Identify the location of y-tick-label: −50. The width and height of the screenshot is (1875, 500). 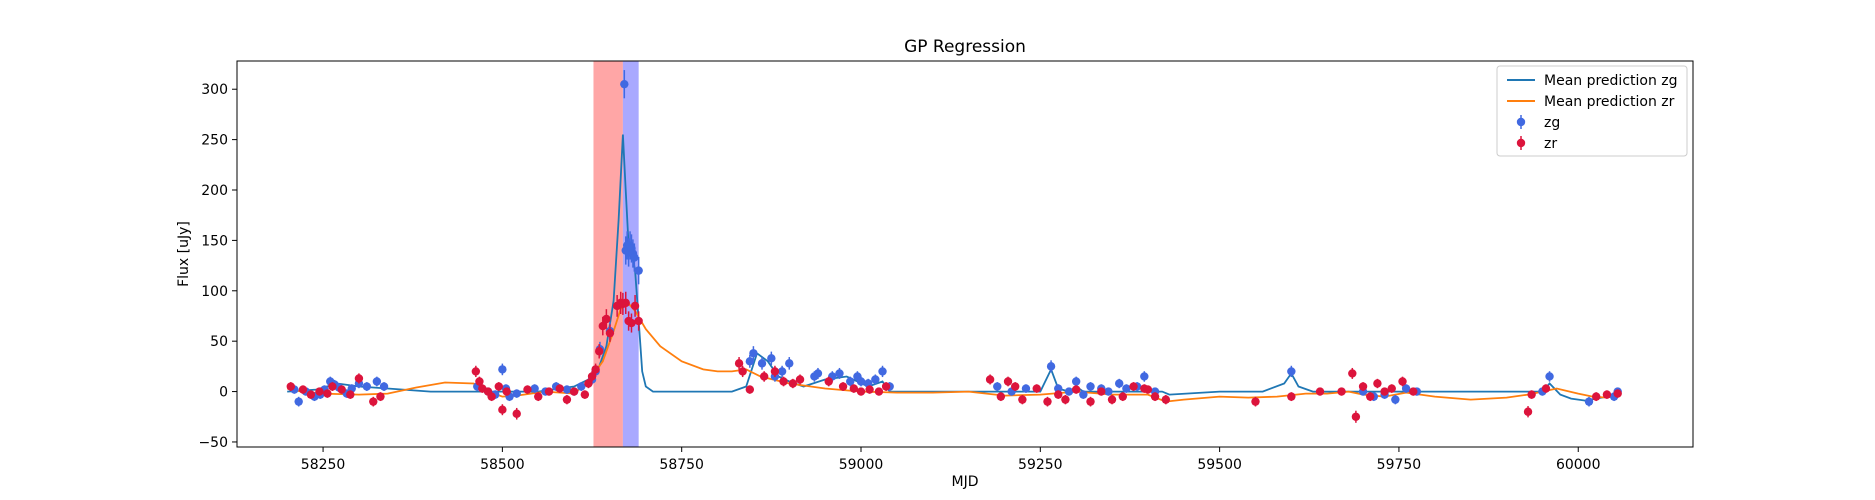
(213, 443).